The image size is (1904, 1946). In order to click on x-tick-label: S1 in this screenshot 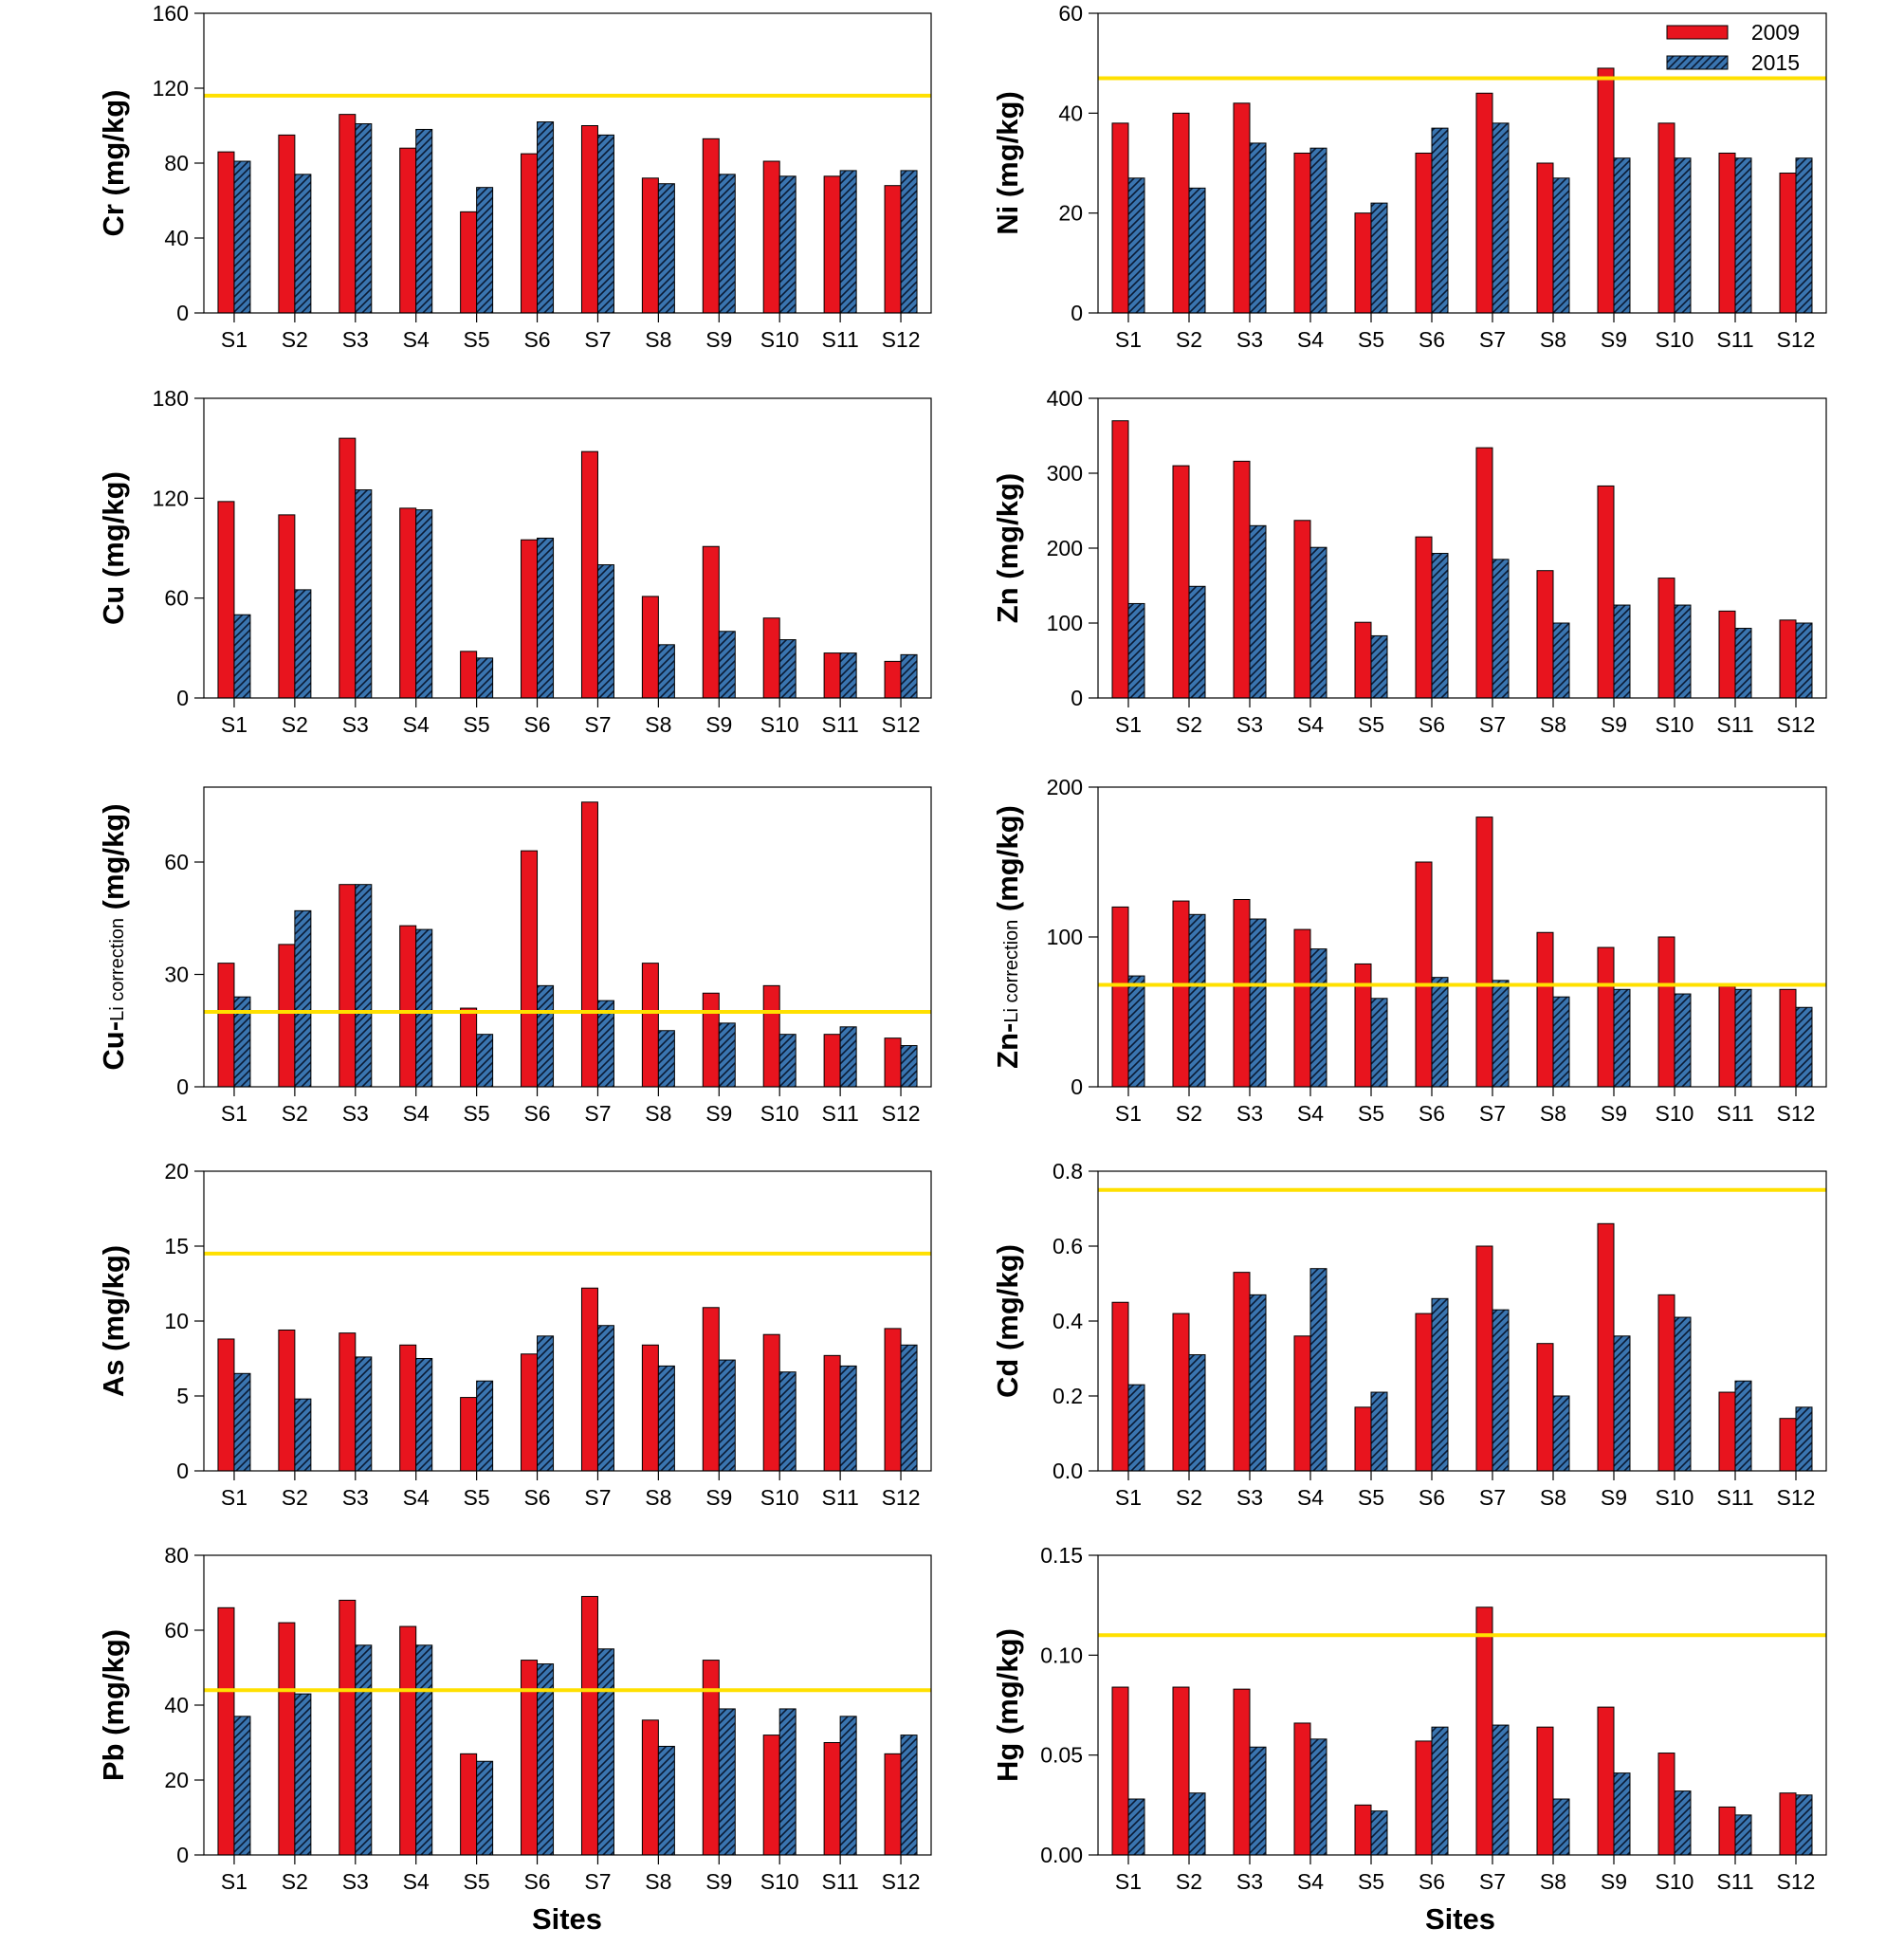, I will do `click(234, 1113)`.